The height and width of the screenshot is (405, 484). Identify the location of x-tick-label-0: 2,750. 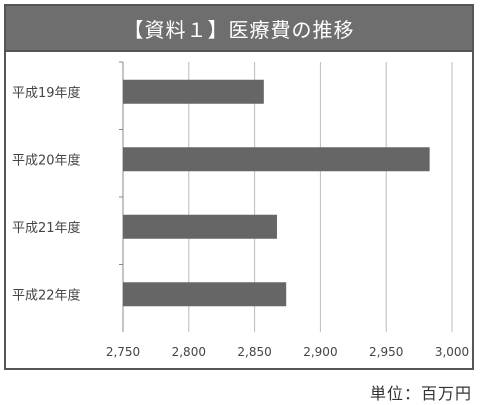
(123, 352).